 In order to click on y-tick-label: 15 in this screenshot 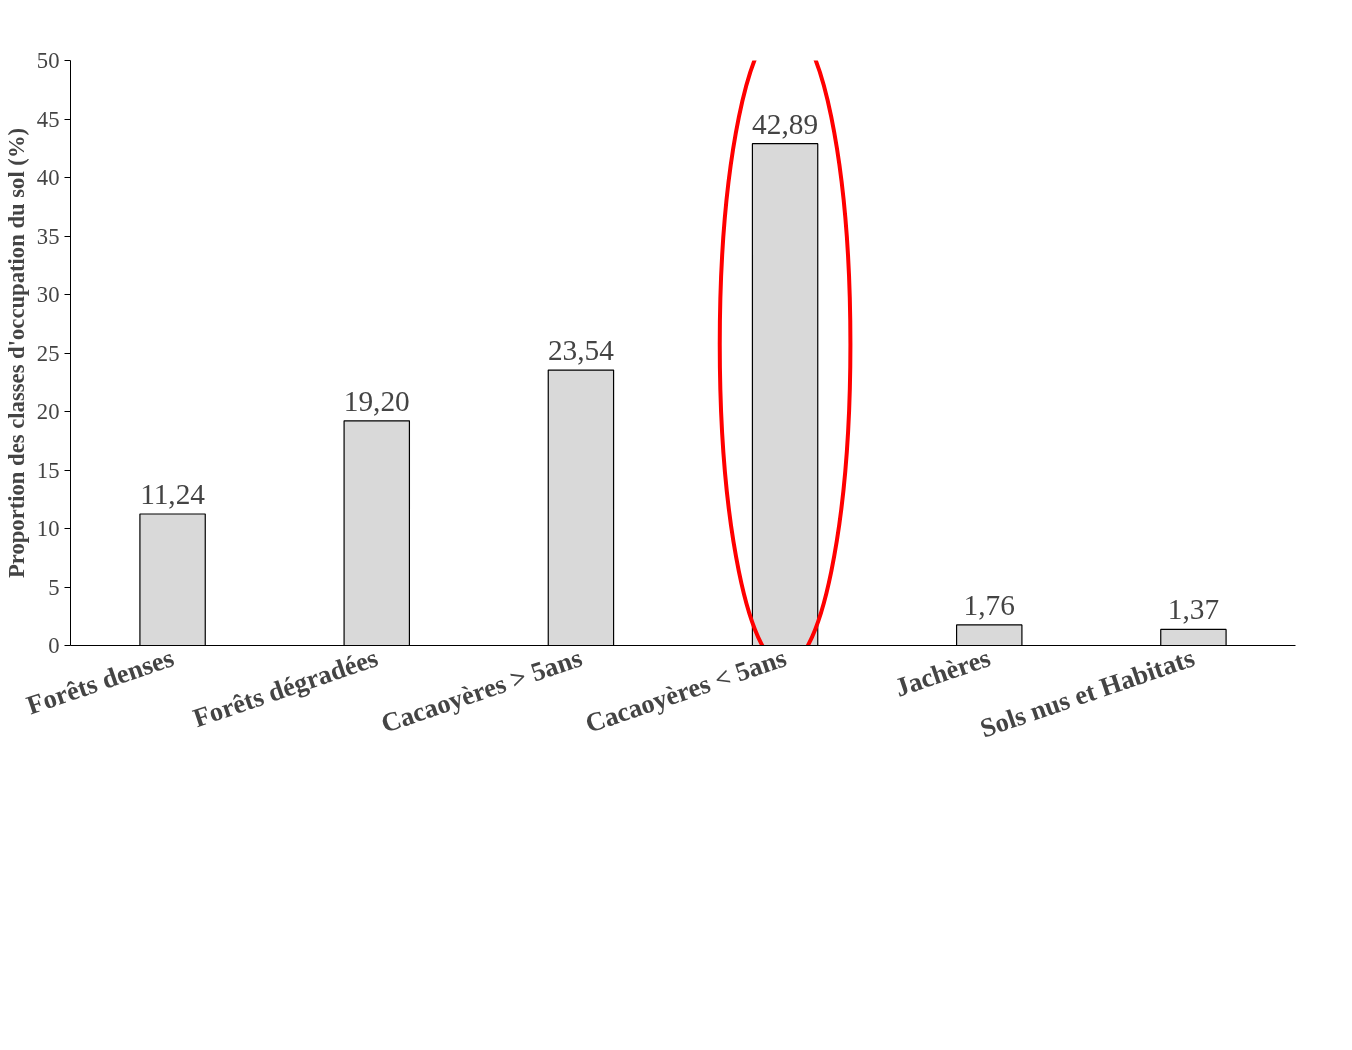, I will do `click(48, 470)`.